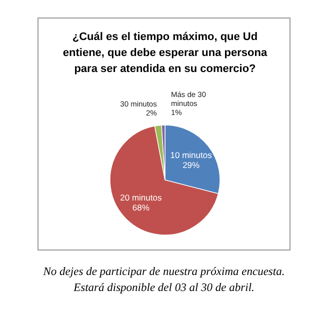  Describe the element at coordinates (164, 181) in the screenshot. I see `pie-slice` at that location.